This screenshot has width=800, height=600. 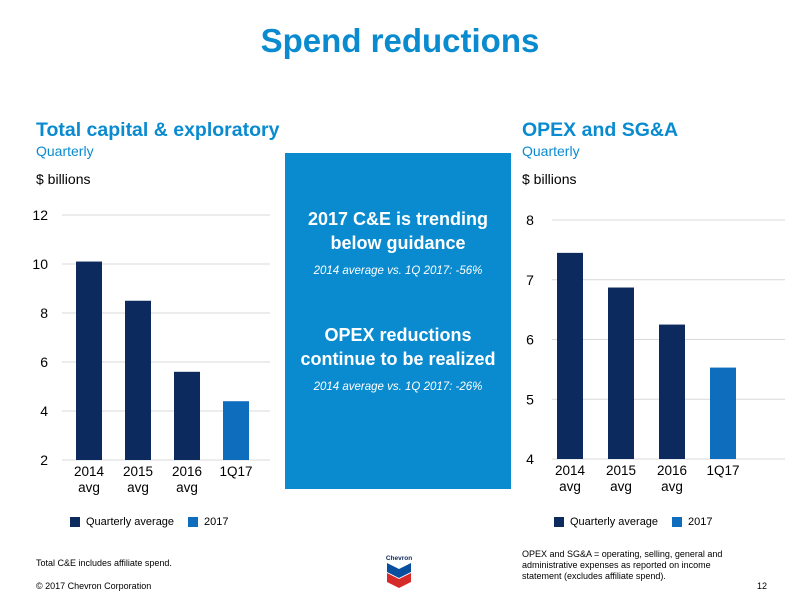 I want to click on copyright: © 2017 Chevron Corporation, so click(x=94, y=586).